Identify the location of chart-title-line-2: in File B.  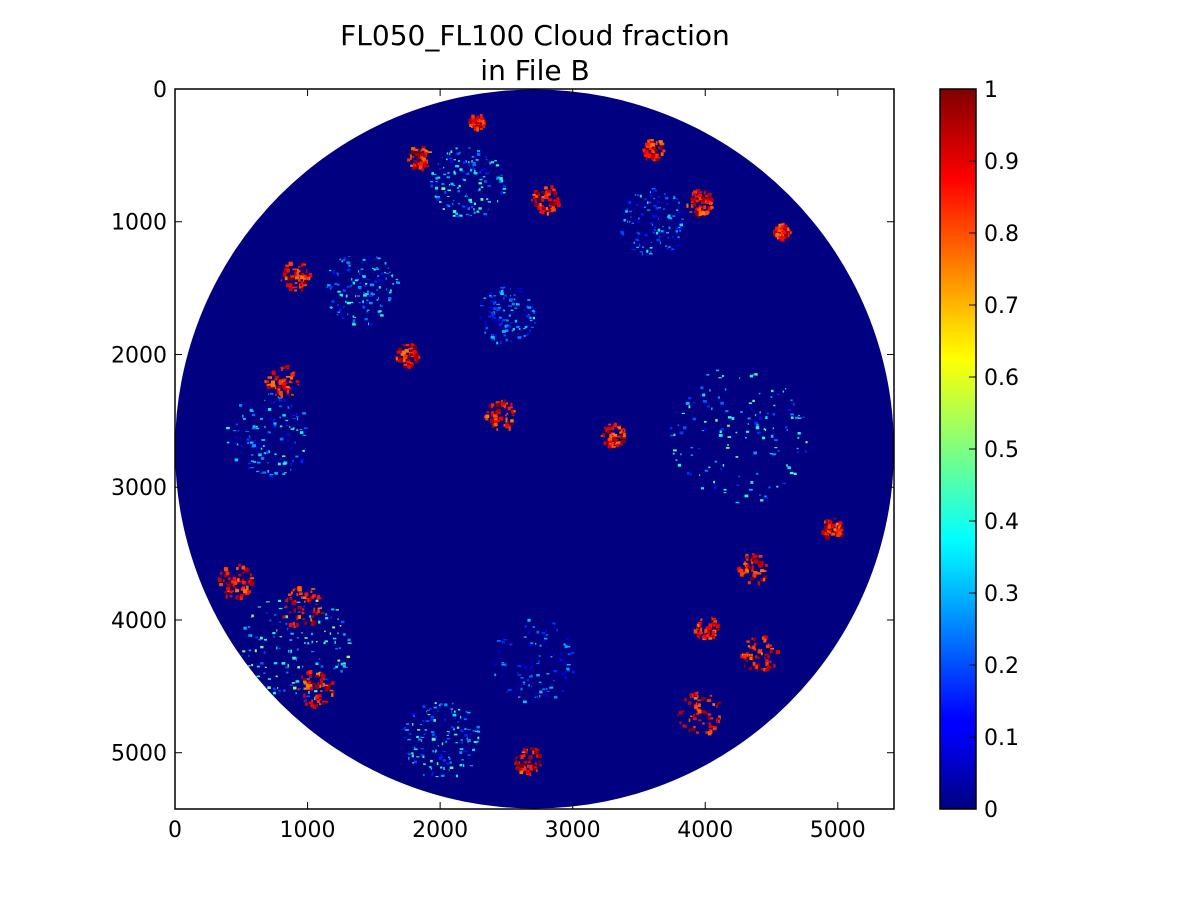
(534, 70).